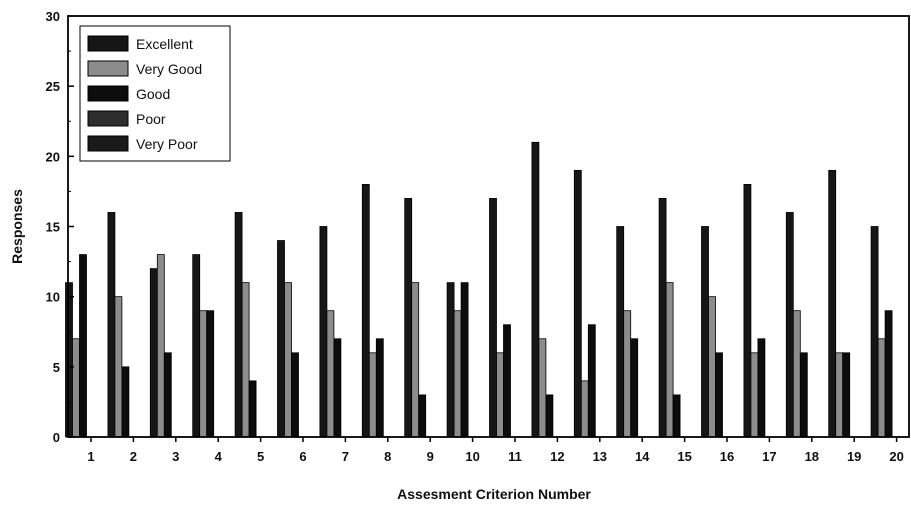  What do you see at coordinates (600, 456) in the screenshot?
I see `x-tick-label-13: 13` at bounding box center [600, 456].